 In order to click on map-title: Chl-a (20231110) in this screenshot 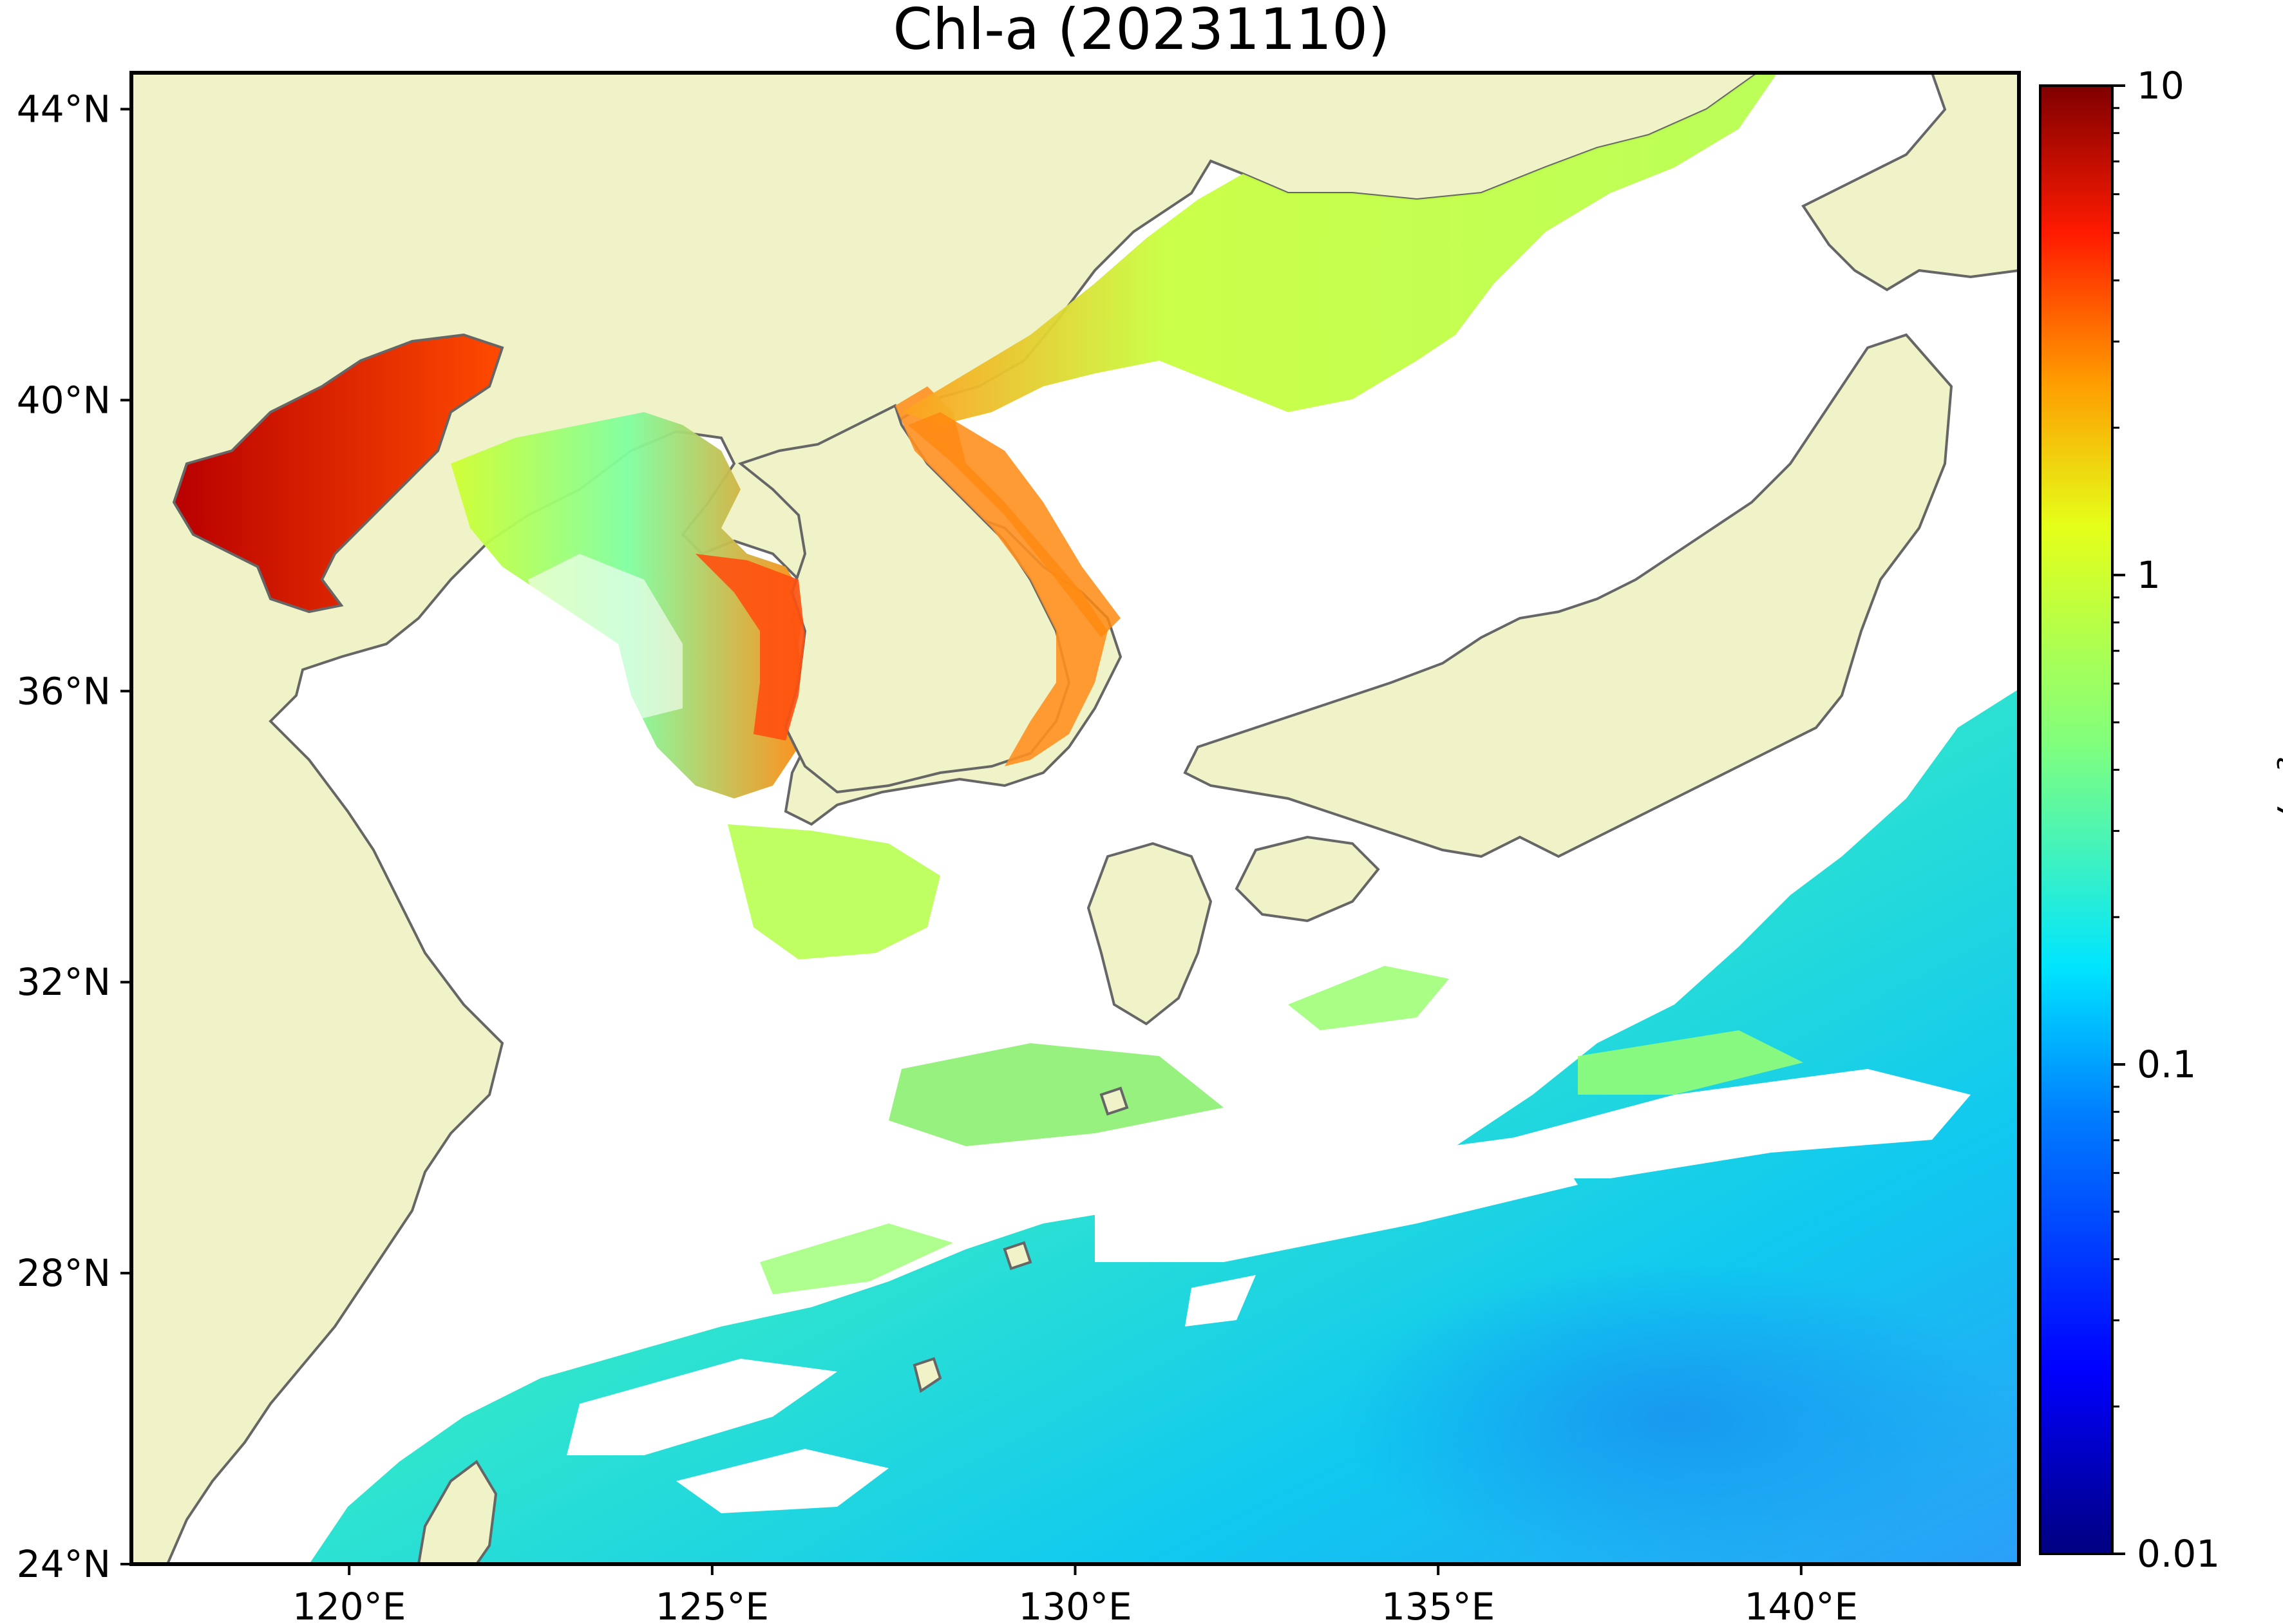, I will do `click(1141, 31)`.